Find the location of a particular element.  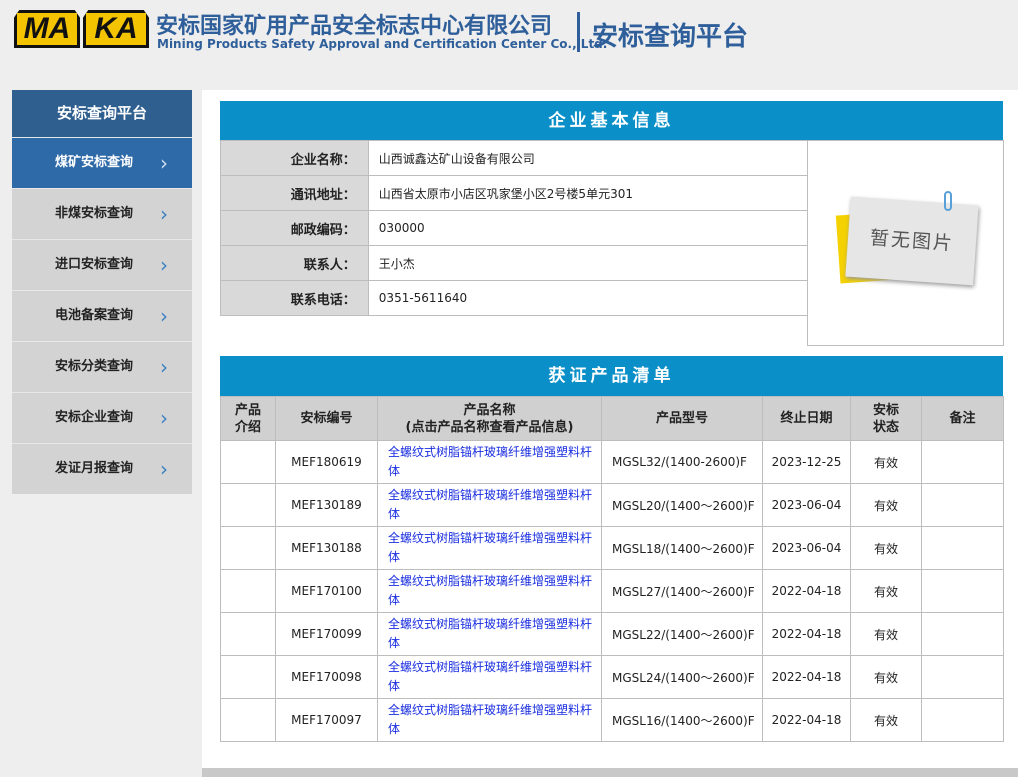

company-image: 暂无图片 is located at coordinates (905, 243).